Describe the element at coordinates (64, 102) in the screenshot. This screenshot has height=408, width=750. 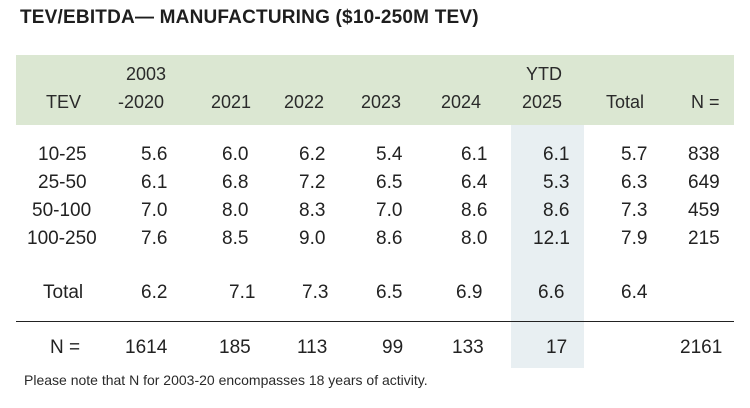
I see `header-tev: TEV` at that location.